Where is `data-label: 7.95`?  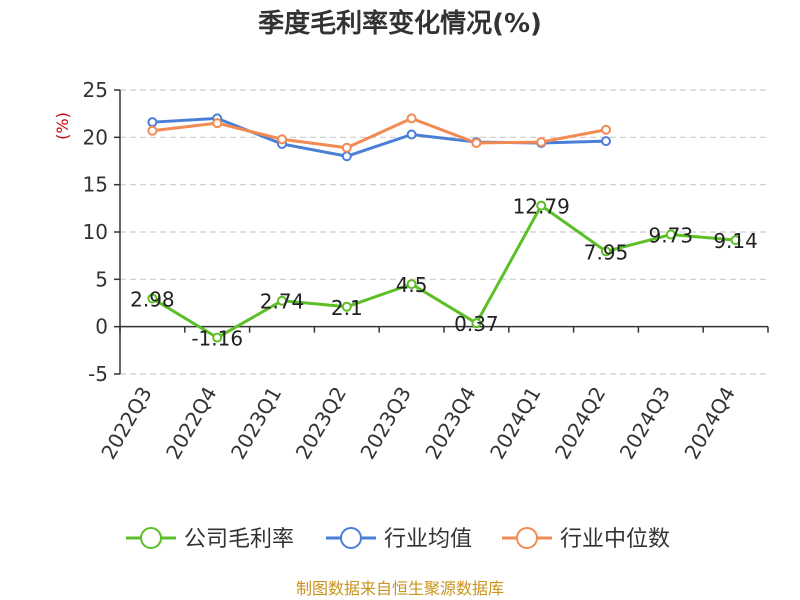
data-label: 7.95 is located at coordinates (606, 252).